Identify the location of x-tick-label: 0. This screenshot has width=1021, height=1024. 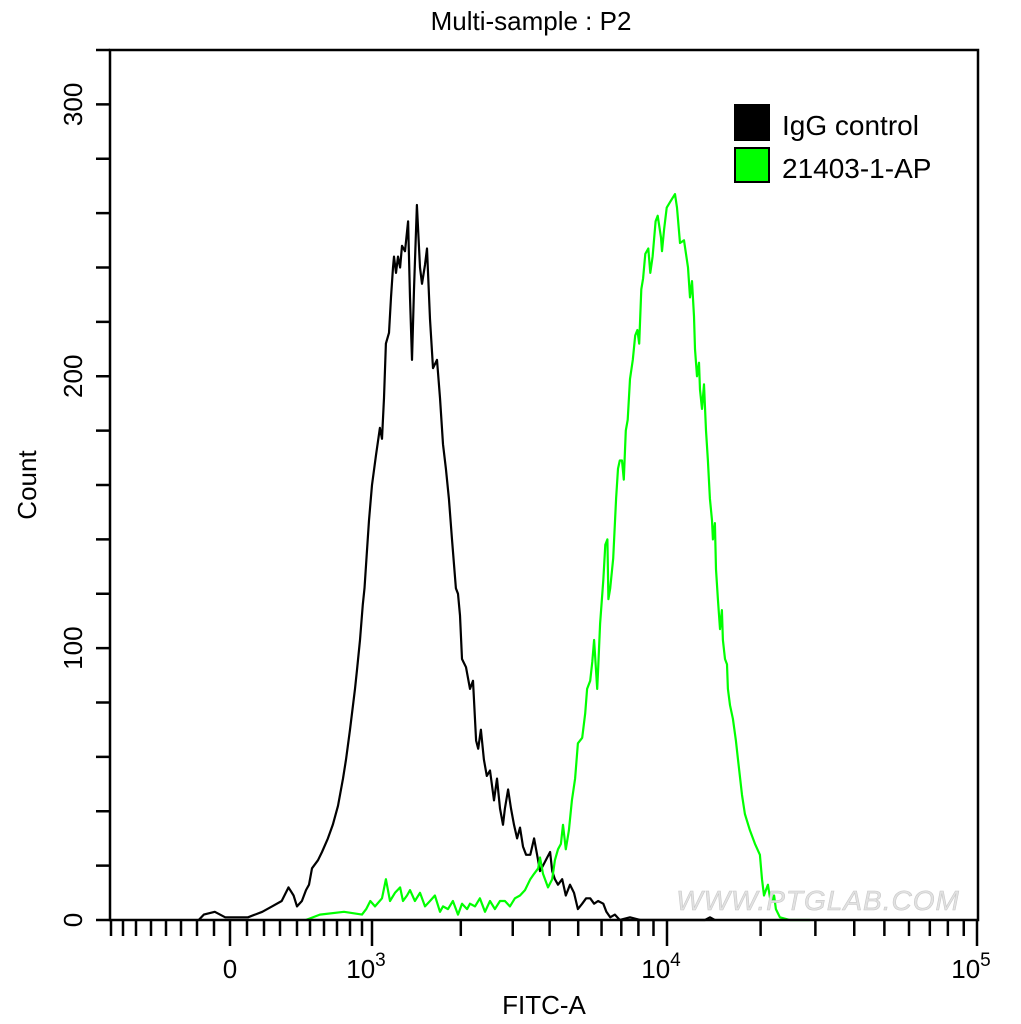
(230, 969).